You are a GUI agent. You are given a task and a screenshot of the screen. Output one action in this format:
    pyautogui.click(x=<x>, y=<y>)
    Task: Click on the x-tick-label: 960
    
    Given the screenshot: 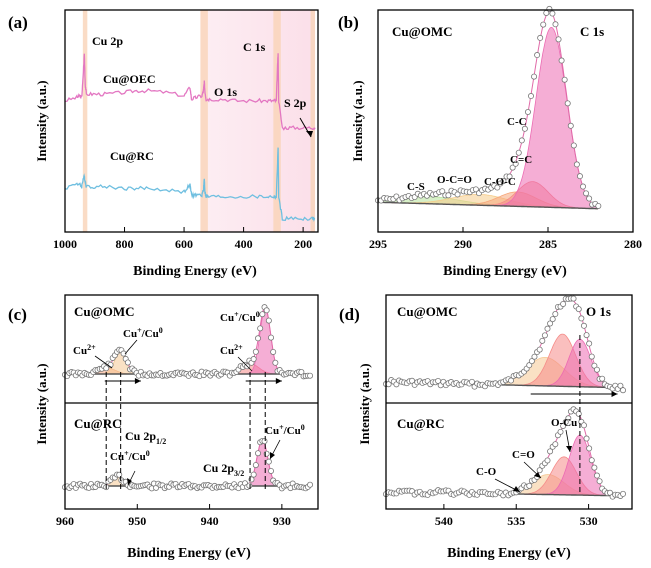 What is the action you would take?
    pyautogui.click(x=65, y=521)
    